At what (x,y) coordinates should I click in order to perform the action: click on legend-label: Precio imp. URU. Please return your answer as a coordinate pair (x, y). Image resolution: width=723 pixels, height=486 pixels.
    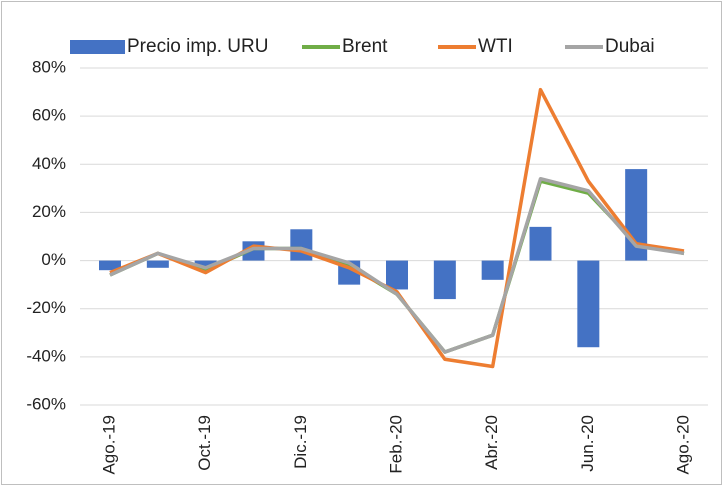
    Looking at the image, I should click on (197, 46).